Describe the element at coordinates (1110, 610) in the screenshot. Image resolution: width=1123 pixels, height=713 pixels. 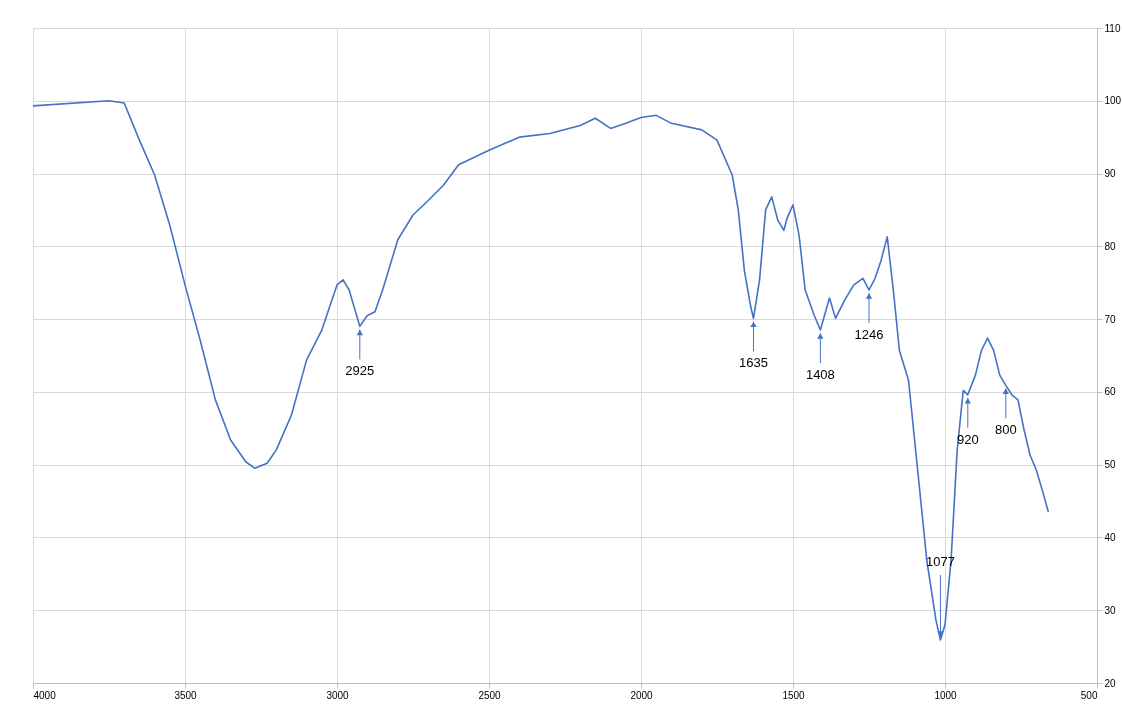
I see `y-tick-label: 30` at that location.